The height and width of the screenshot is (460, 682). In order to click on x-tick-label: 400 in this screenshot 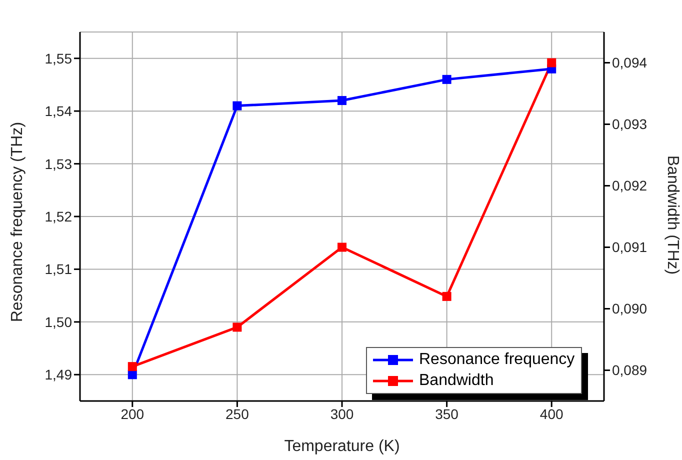, I will do `click(552, 414)`.